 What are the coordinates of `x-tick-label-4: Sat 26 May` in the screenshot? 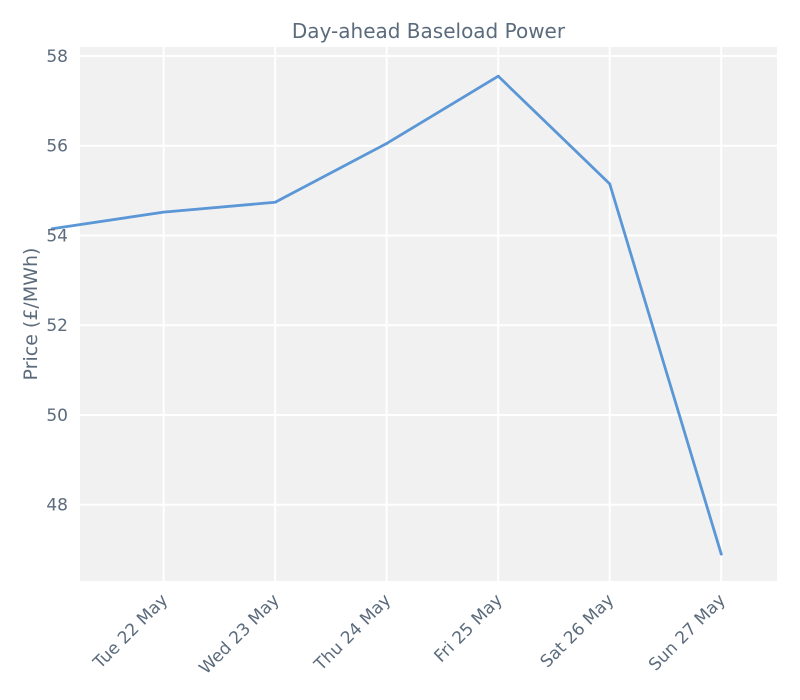 It's located at (578, 631).